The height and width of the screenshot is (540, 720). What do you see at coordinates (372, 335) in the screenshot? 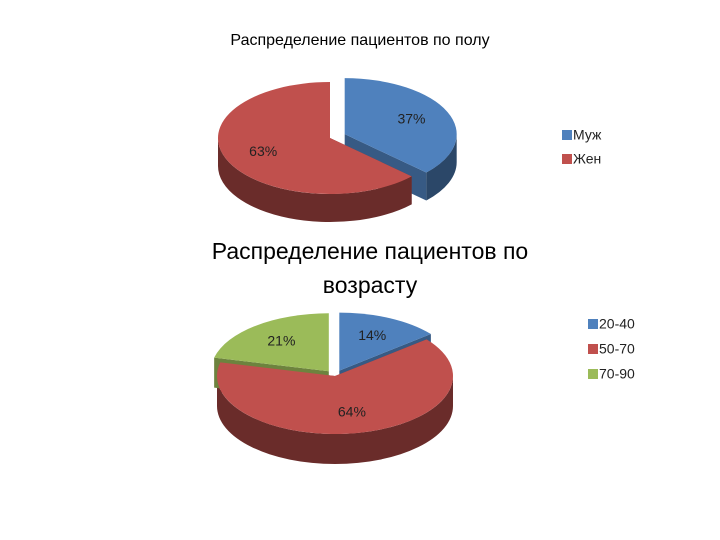
I see `data-label: 14%` at bounding box center [372, 335].